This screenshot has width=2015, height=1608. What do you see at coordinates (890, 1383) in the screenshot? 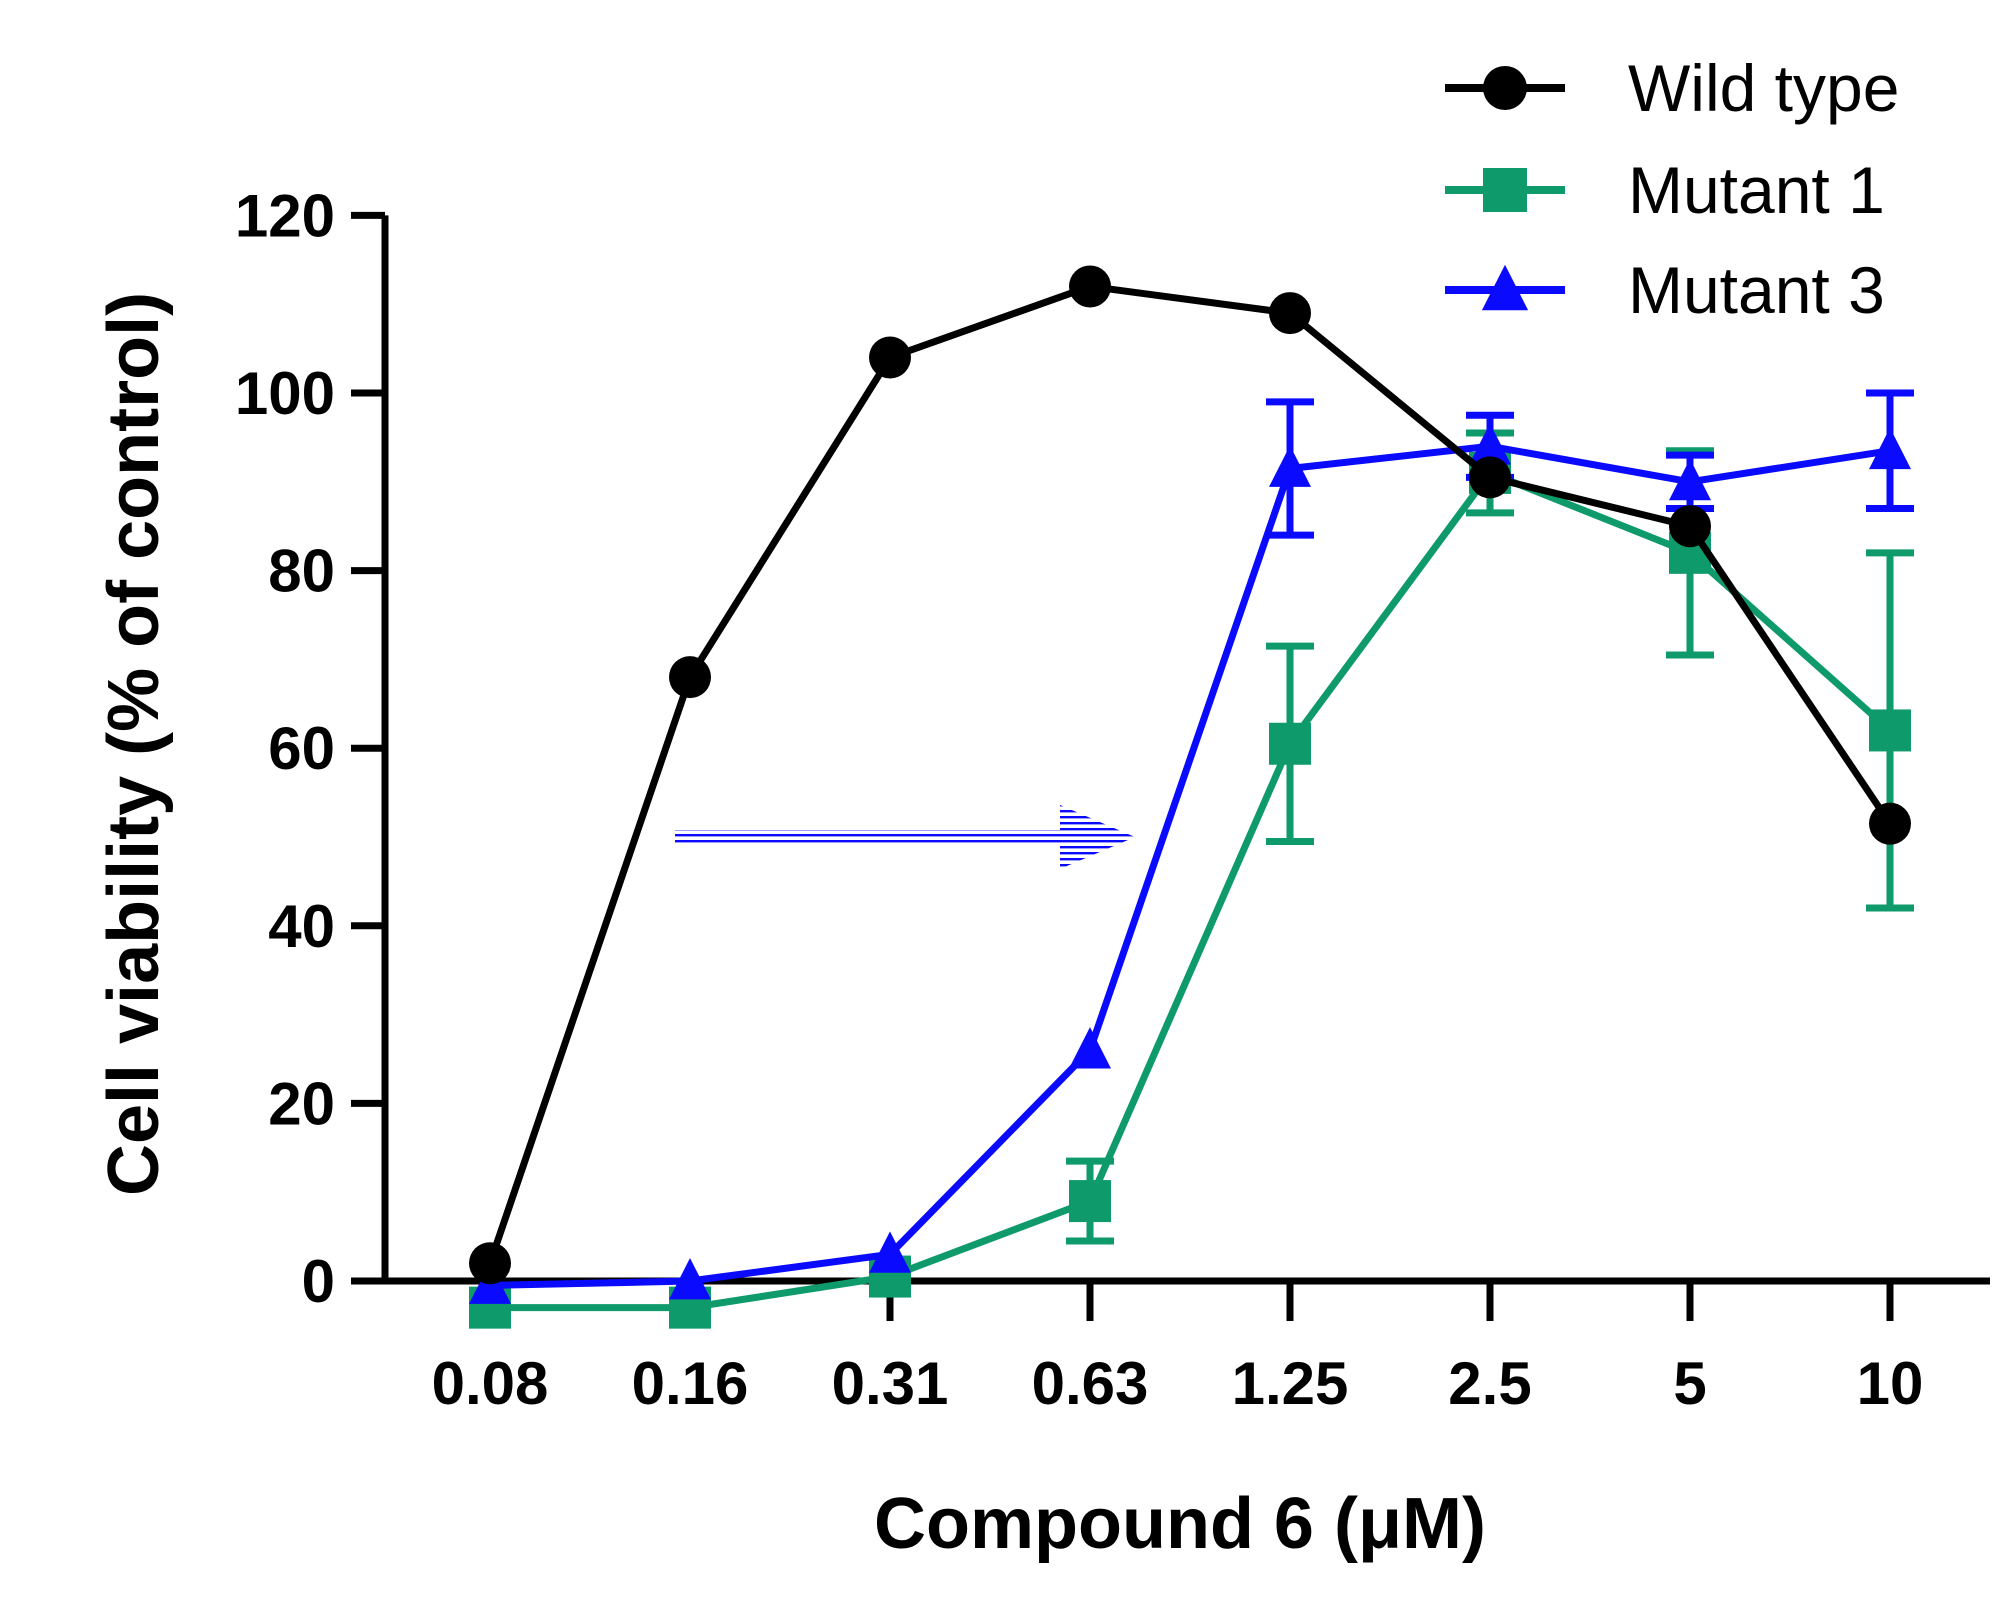
I see `x-tick-label-0.31: 0.31` at bounding box center [890, 1383].